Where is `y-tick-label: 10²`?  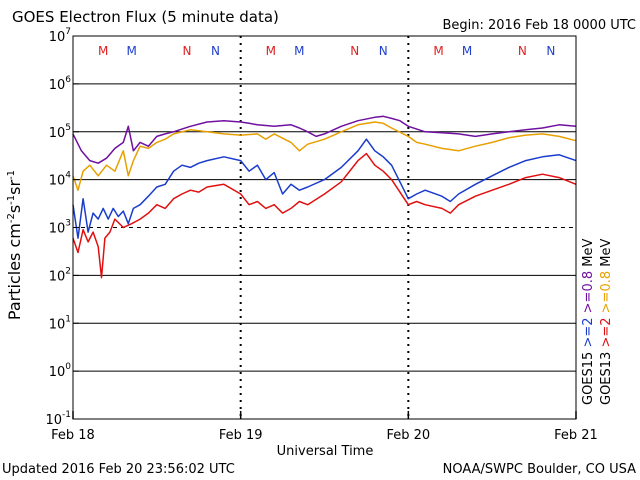 y-tick-label: 10² is located at coordinates (60, 275).